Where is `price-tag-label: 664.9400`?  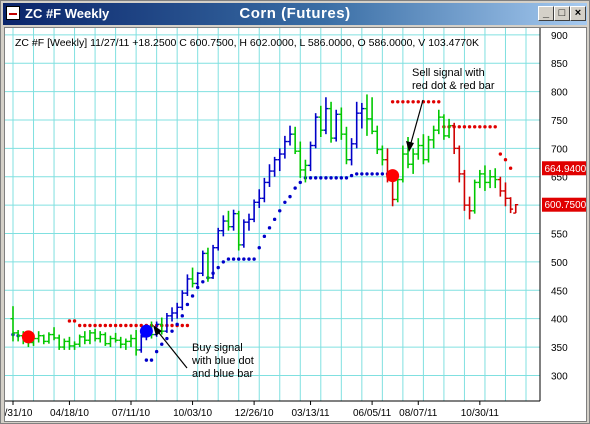
price-tag-label: 664.9400 is located at coordinates (566, 169).